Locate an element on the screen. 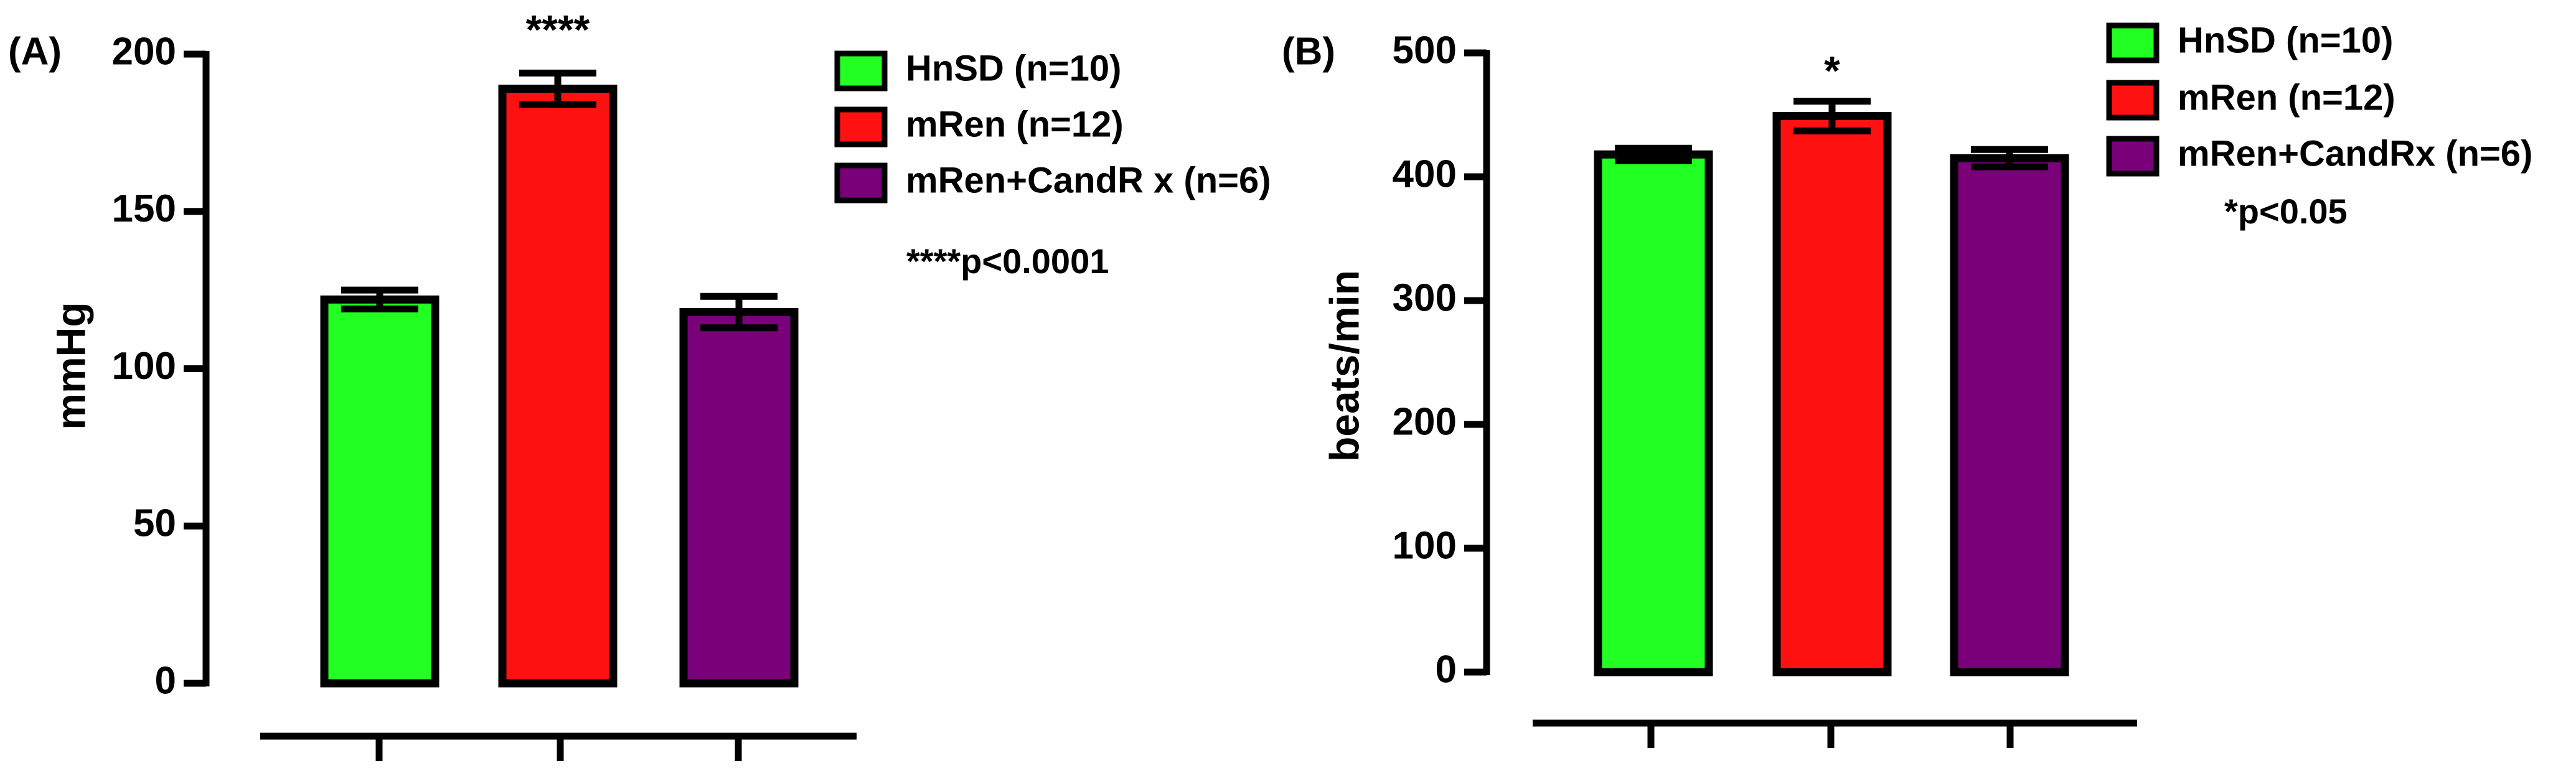 The width and height of the screenshot is (2576, 781). y-axis-label: beats/min is located at coordinates (1344, 366).